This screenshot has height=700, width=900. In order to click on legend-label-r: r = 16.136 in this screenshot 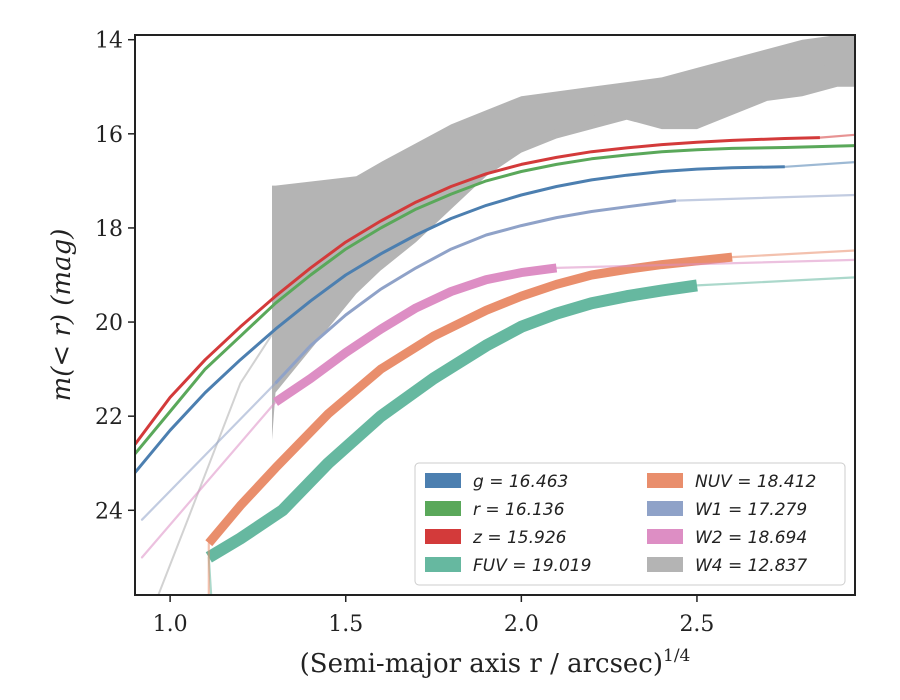, I will do `click(519, 510)`.